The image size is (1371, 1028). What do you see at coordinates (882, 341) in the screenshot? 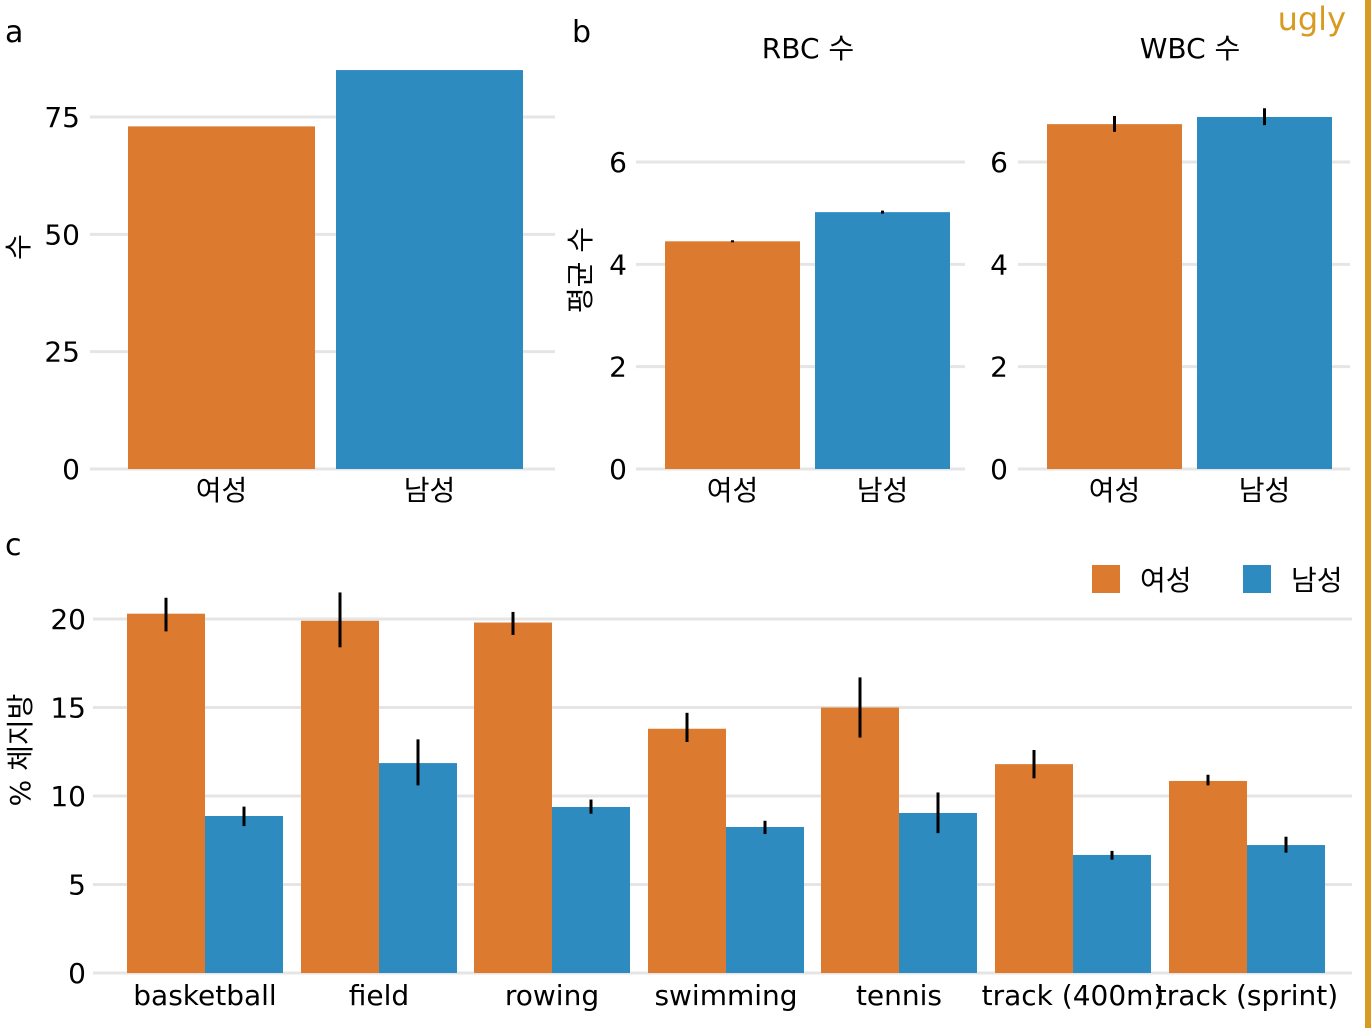
I see `bar-b-0-male` at bounding box center [882, 341].